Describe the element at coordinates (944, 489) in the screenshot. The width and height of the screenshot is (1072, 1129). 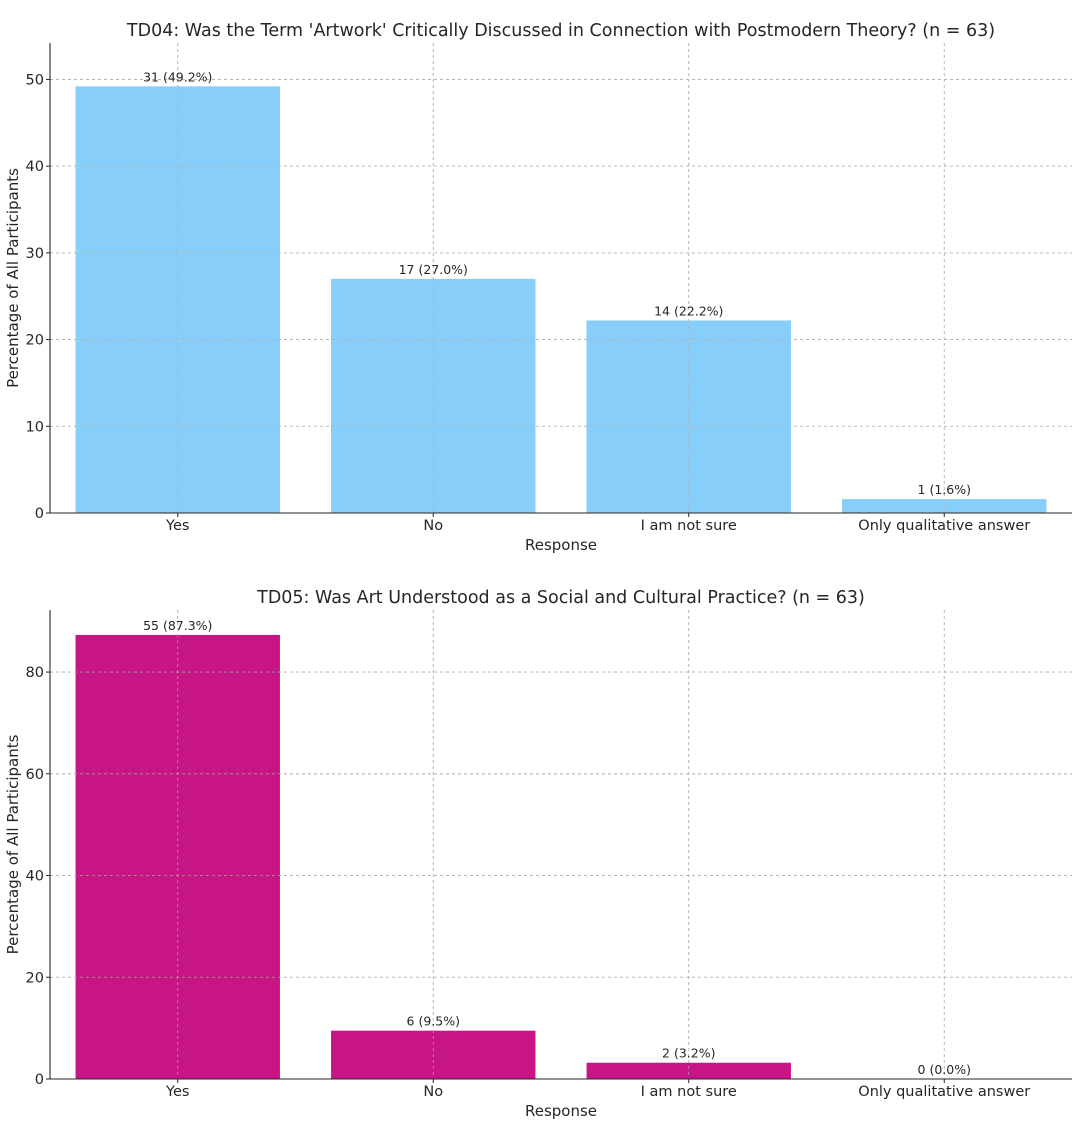
I see `data-label: 1 (1.6%)` at that location.